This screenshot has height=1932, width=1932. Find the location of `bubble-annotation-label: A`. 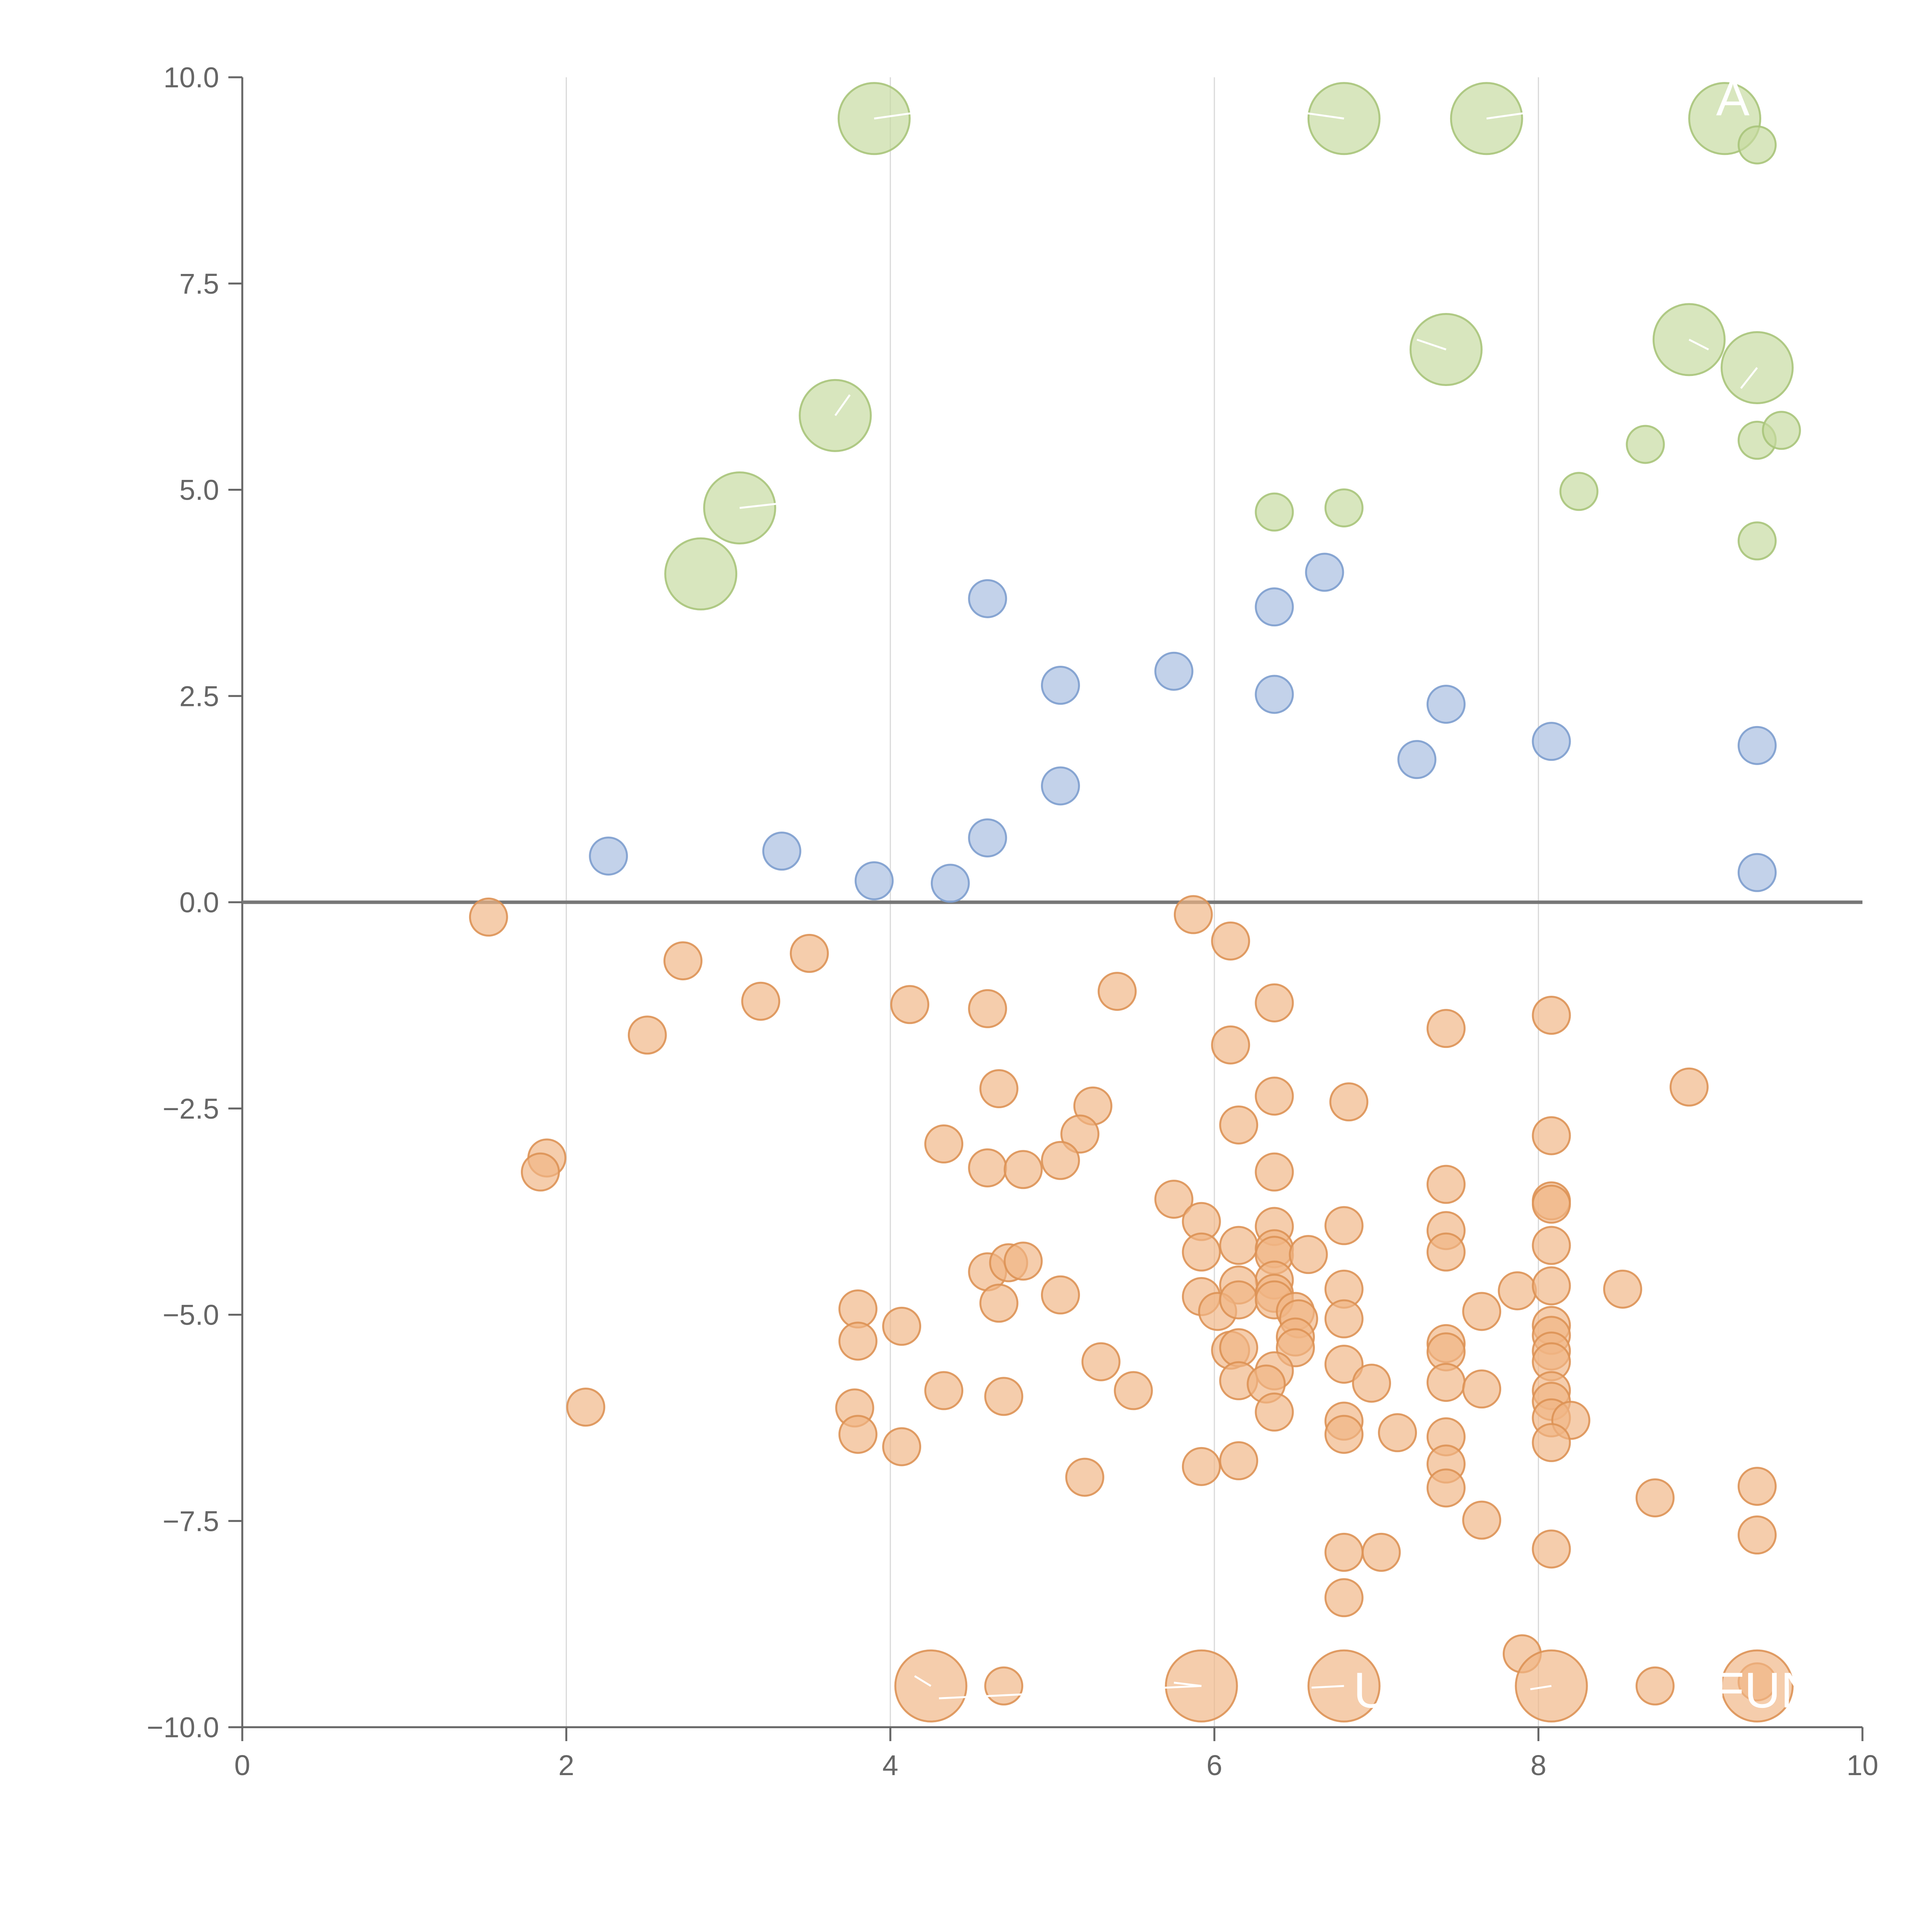

bubble-annotation-label: A is located at coordinates (1733, 98).